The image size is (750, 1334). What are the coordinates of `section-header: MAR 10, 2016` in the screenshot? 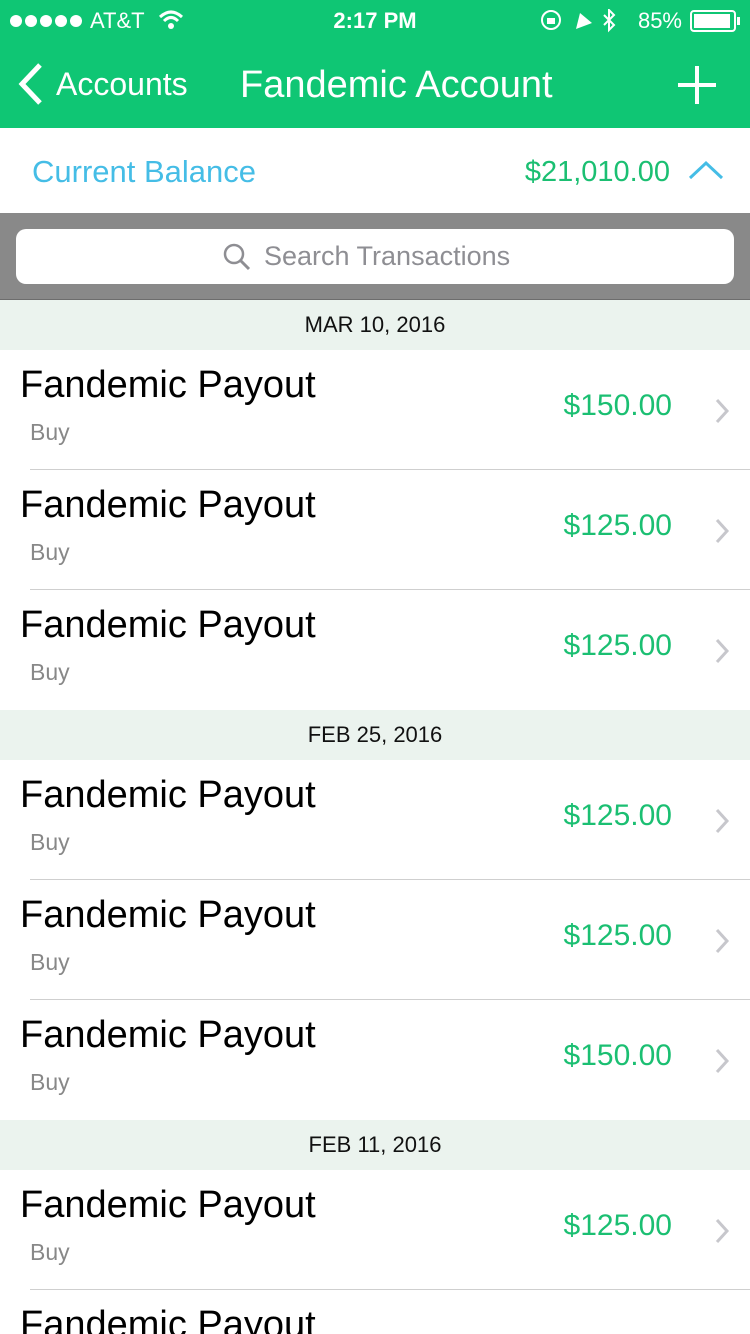 It's located at (375, 325).